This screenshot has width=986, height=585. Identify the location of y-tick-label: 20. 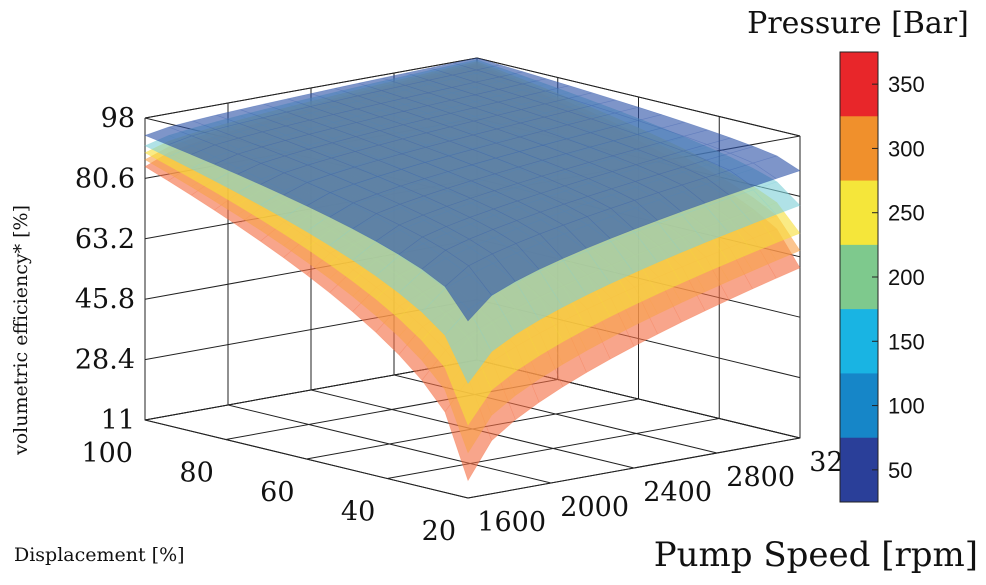
(439, 531).